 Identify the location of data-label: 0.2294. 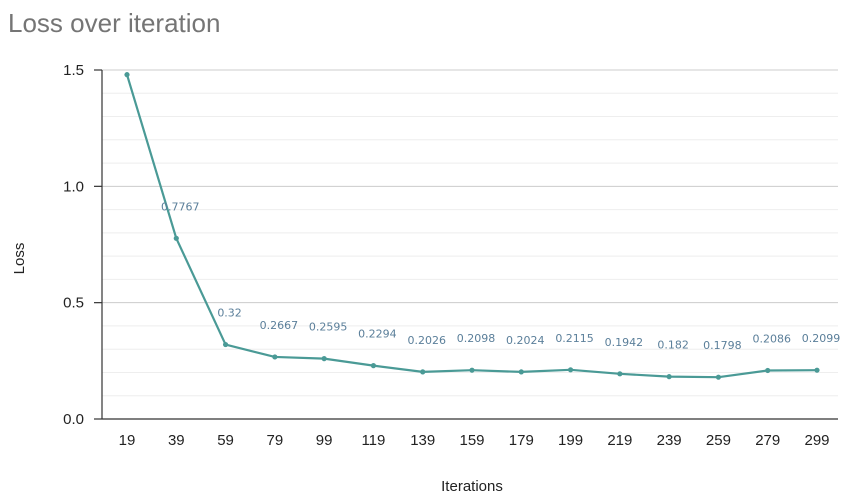
(377, 334).